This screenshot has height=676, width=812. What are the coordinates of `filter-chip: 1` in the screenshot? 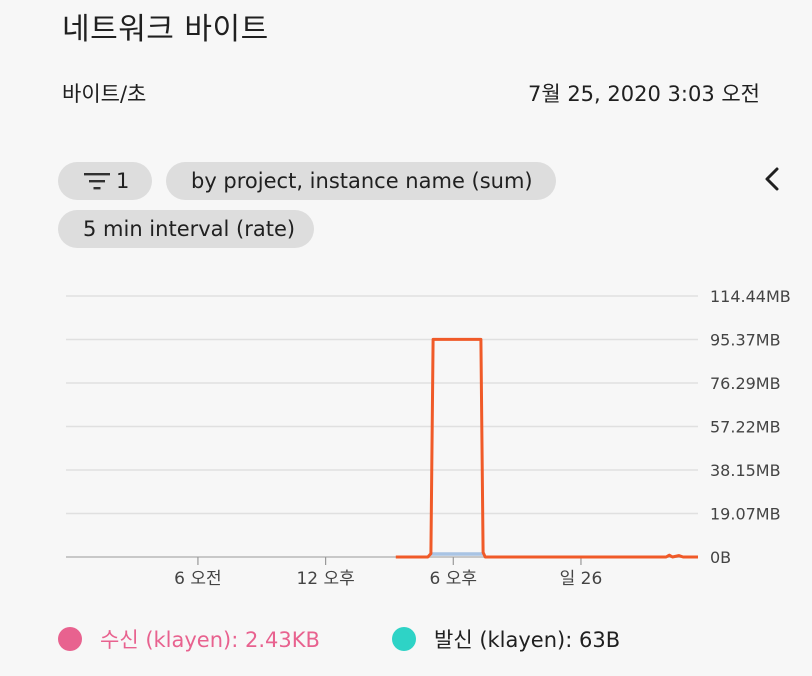 It's located at (105, 181).